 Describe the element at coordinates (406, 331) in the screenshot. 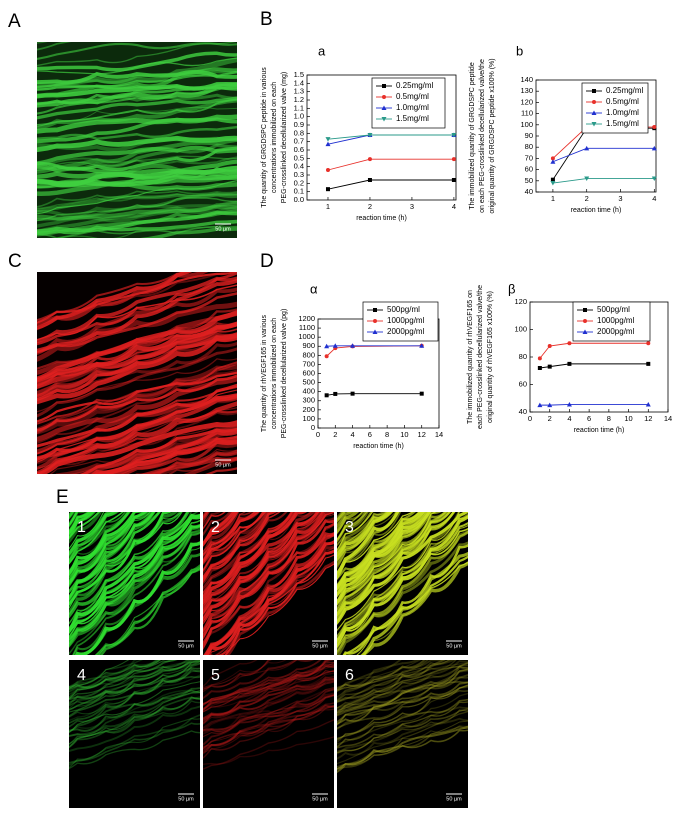

I see `legend-label: 2000pg/ml` at that location.